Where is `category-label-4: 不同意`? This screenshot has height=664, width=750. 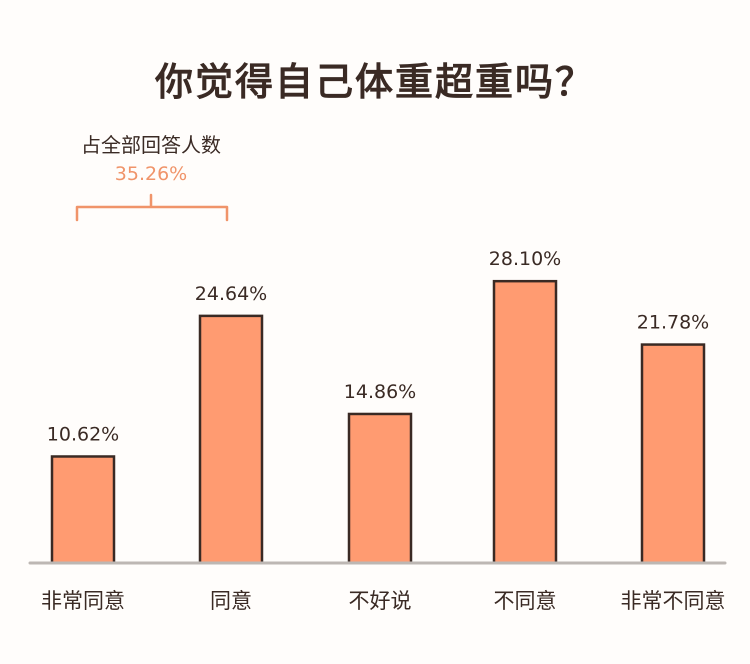 category-label-4: 不同意 is located at coordinates (525, 601).